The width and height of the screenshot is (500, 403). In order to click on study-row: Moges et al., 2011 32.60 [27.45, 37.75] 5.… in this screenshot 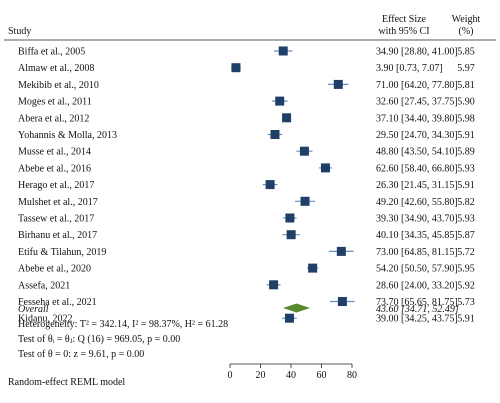, I will do `click(246, 102)`.